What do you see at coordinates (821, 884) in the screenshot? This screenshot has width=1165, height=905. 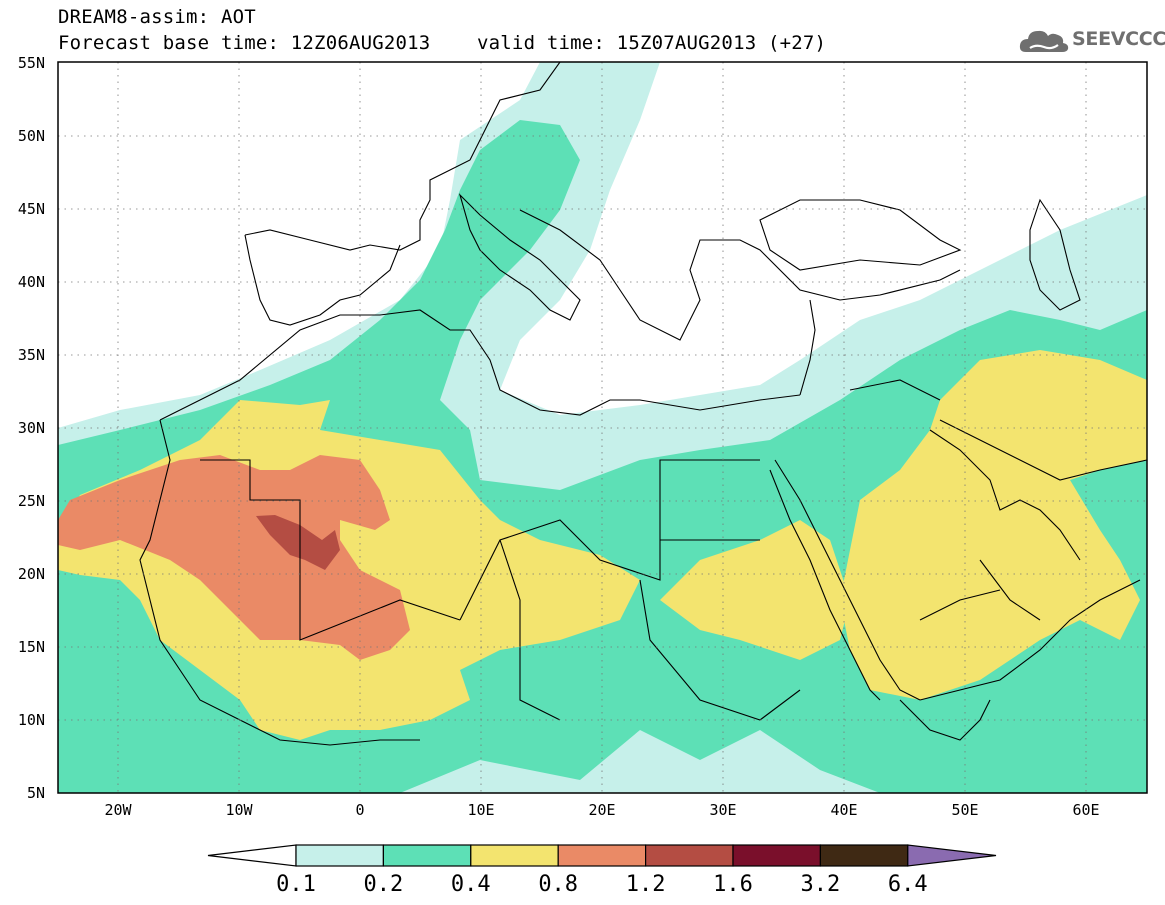 I see `colorbar-label: 3.2` at bounding box center [821, 884].